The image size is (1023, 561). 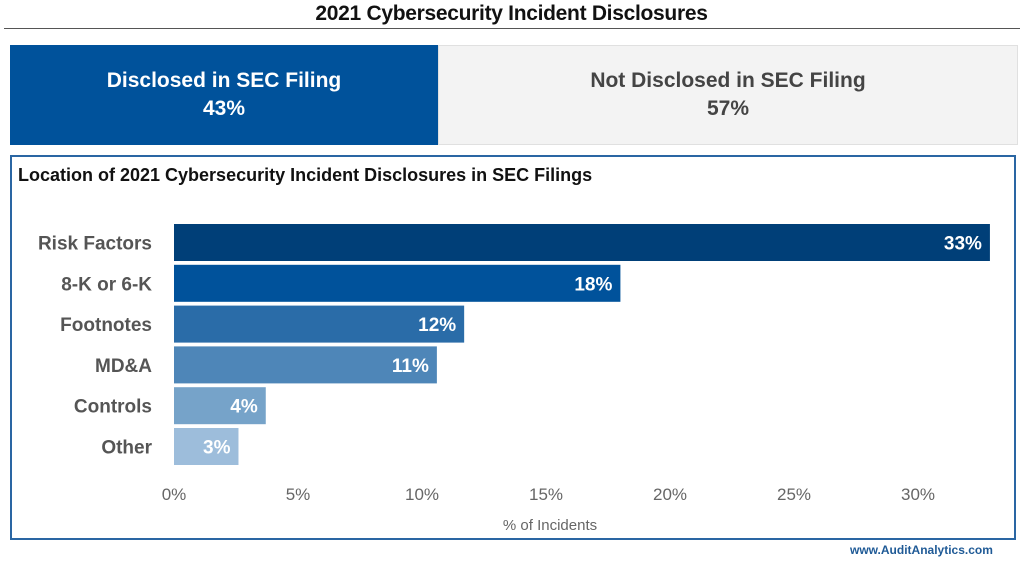 What do you see at coordinates (217, 448) in the screenshot?
I see `data-label: 3%` at bounding box center [217, 448].